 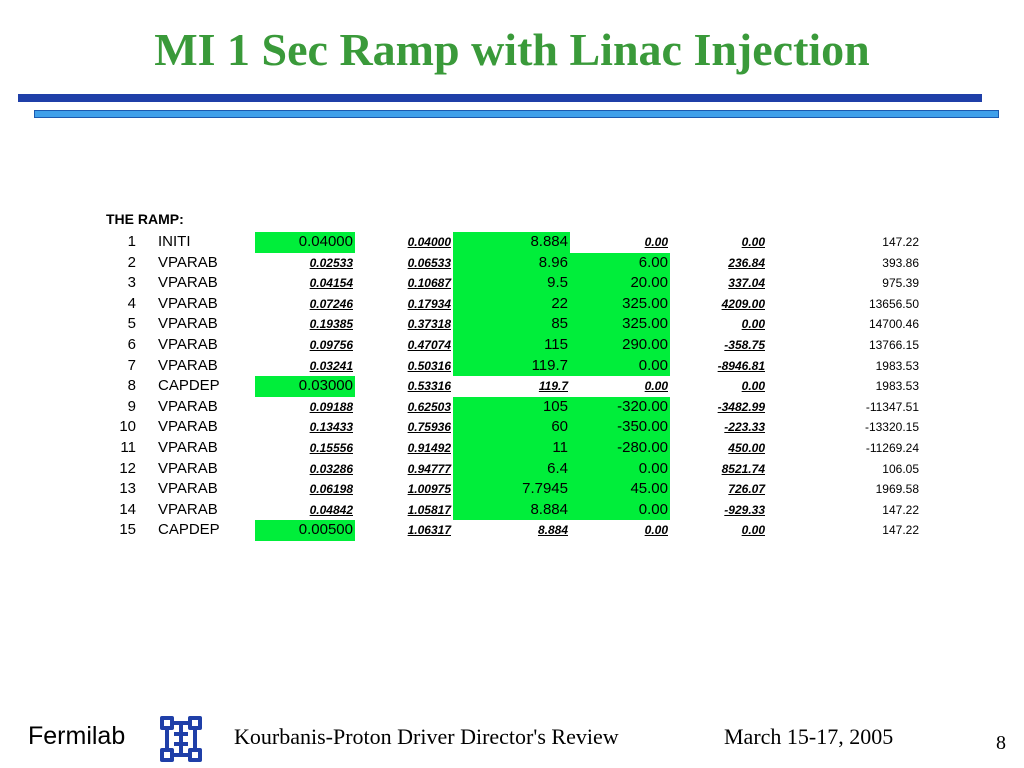 I want to click on cell-momentum: 60, so click(x=511, y=427).